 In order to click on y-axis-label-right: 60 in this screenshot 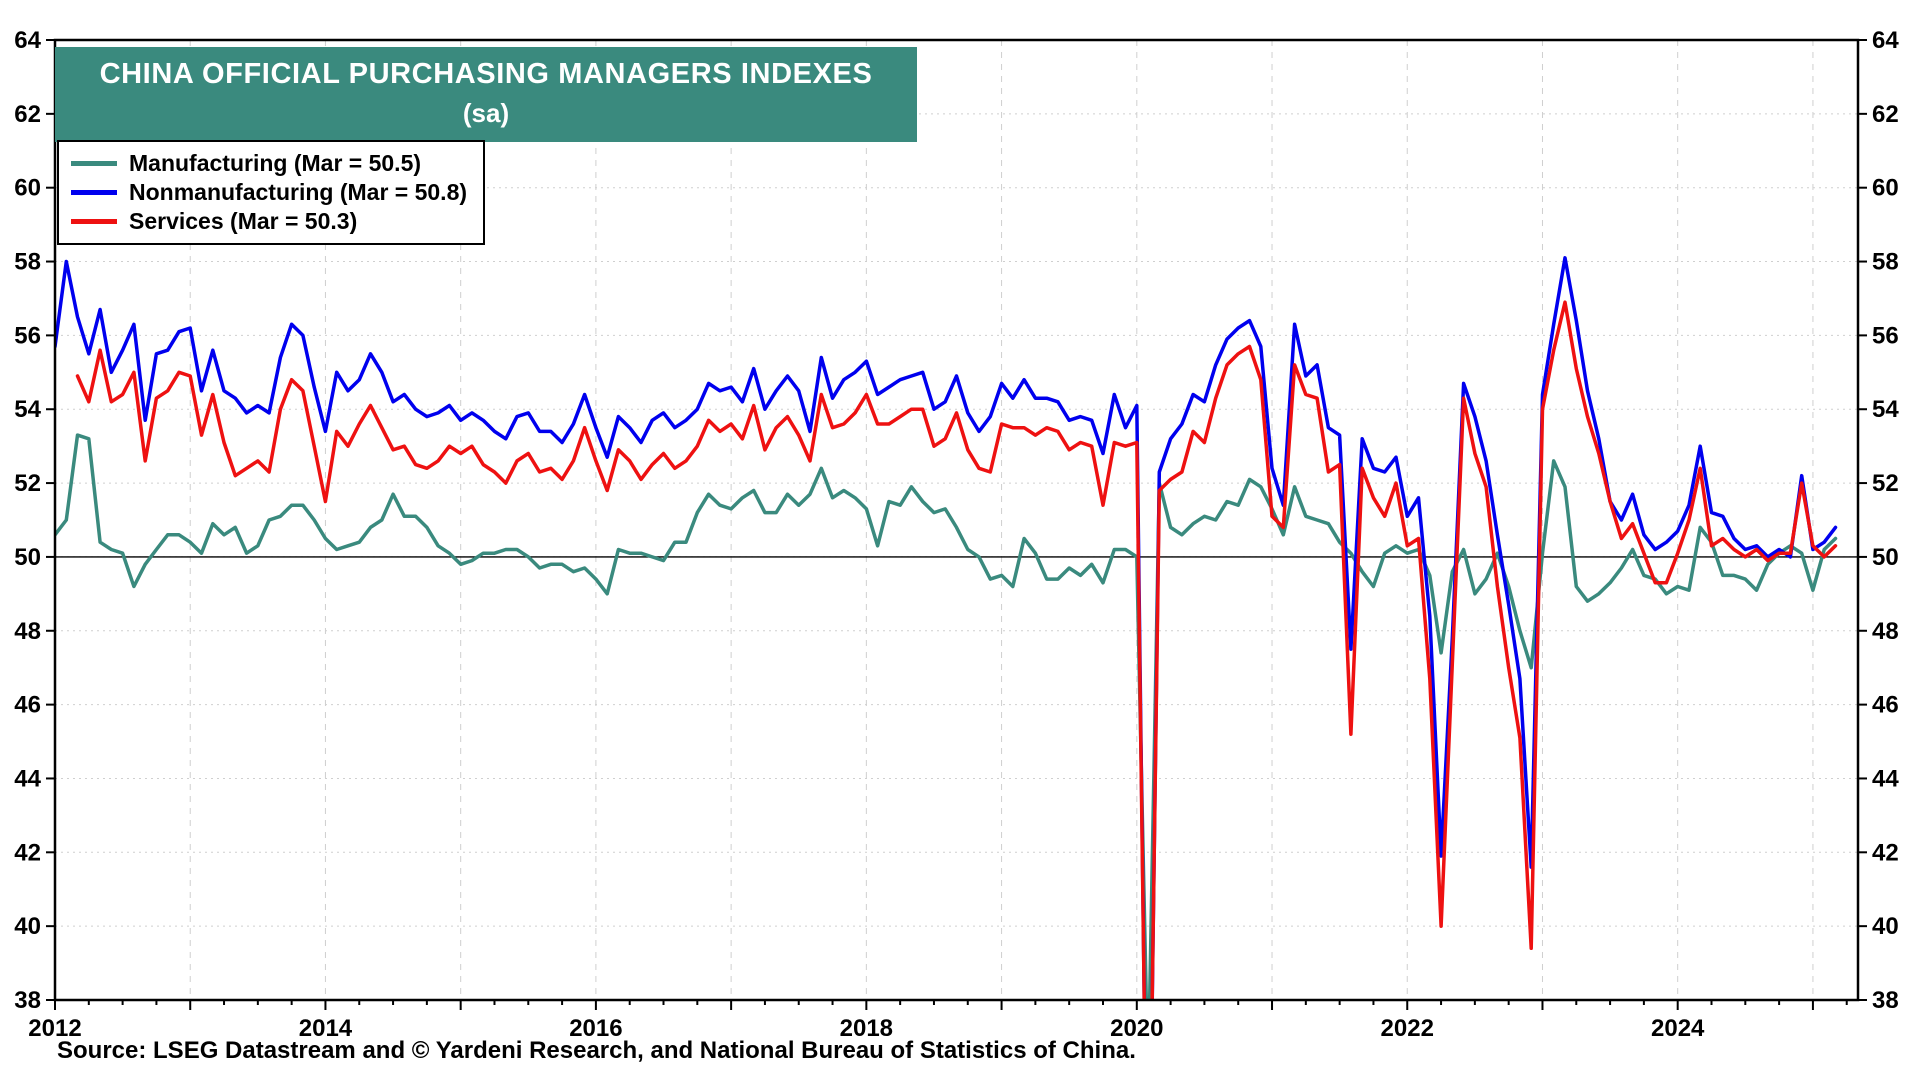, I will do `click(1885, 188)`.